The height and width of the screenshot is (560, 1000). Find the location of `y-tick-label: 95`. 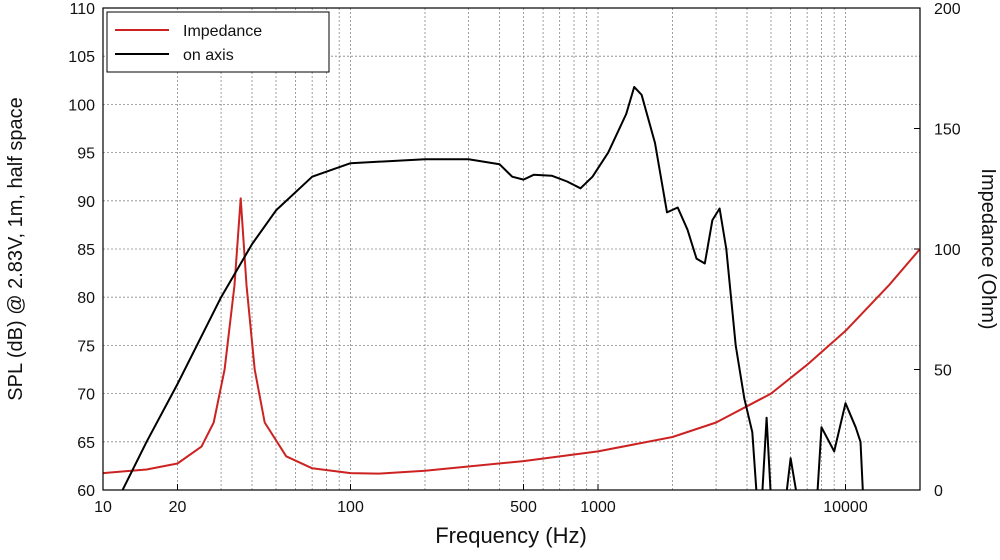

y-tick-label: 95 is located at coordinates (86, 154).